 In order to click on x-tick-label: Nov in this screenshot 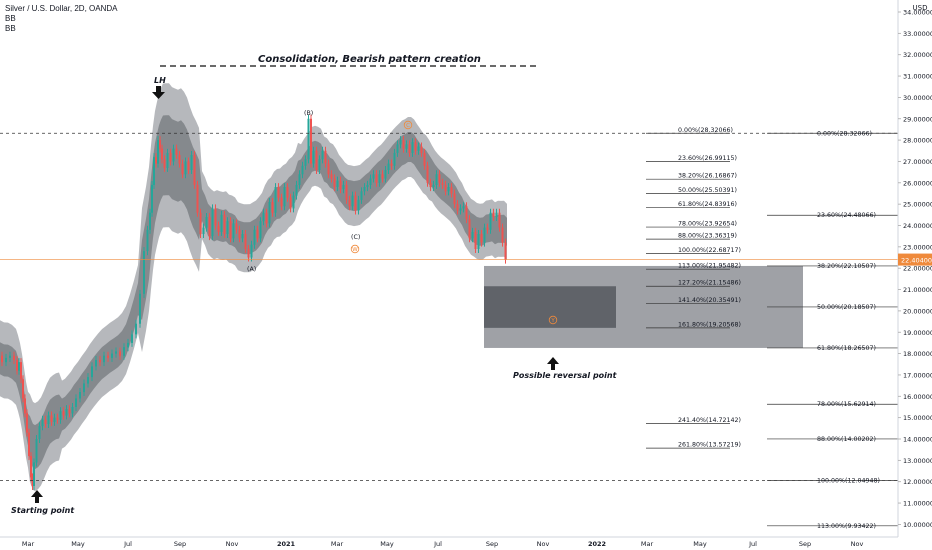, I will do `click(543, 544)`.